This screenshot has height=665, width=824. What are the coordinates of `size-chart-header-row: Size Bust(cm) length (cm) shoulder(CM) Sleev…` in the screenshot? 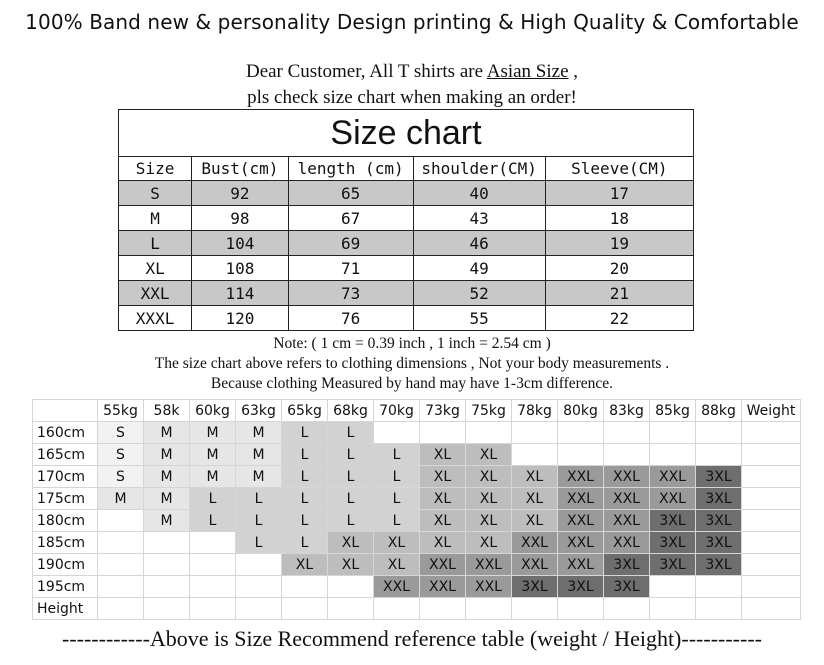 It's located at (406, 168).